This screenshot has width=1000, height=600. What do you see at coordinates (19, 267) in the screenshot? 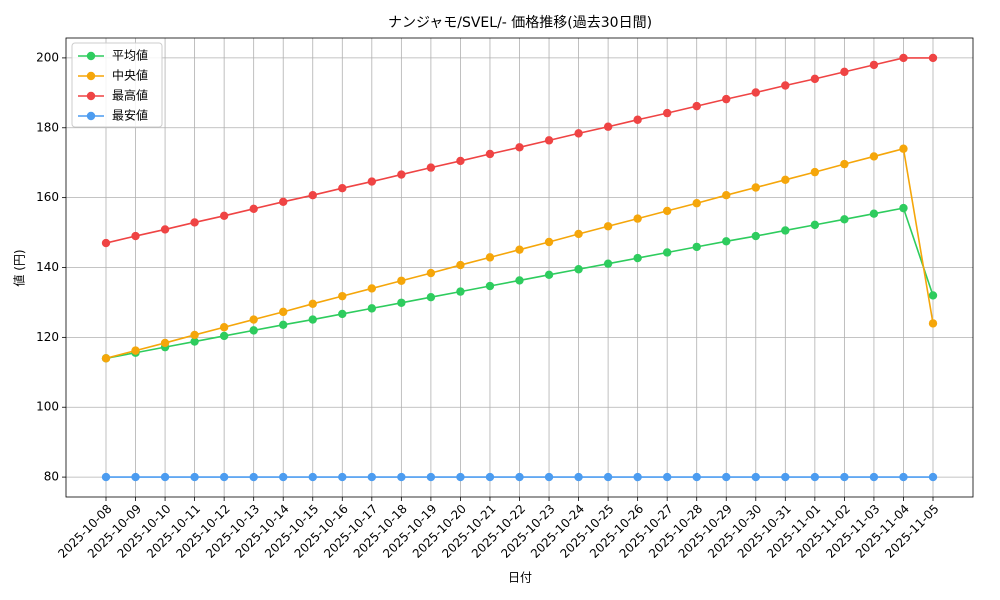
I see `y-axis-label: 値 (円)` at bounding box center [19, 267].